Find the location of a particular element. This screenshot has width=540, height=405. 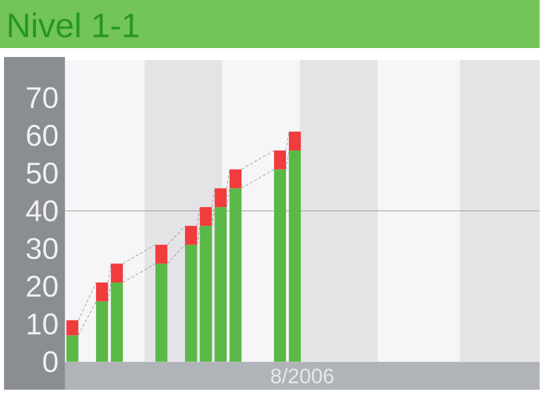

y-tick-label: 0 is located at coordinates (50, 361).